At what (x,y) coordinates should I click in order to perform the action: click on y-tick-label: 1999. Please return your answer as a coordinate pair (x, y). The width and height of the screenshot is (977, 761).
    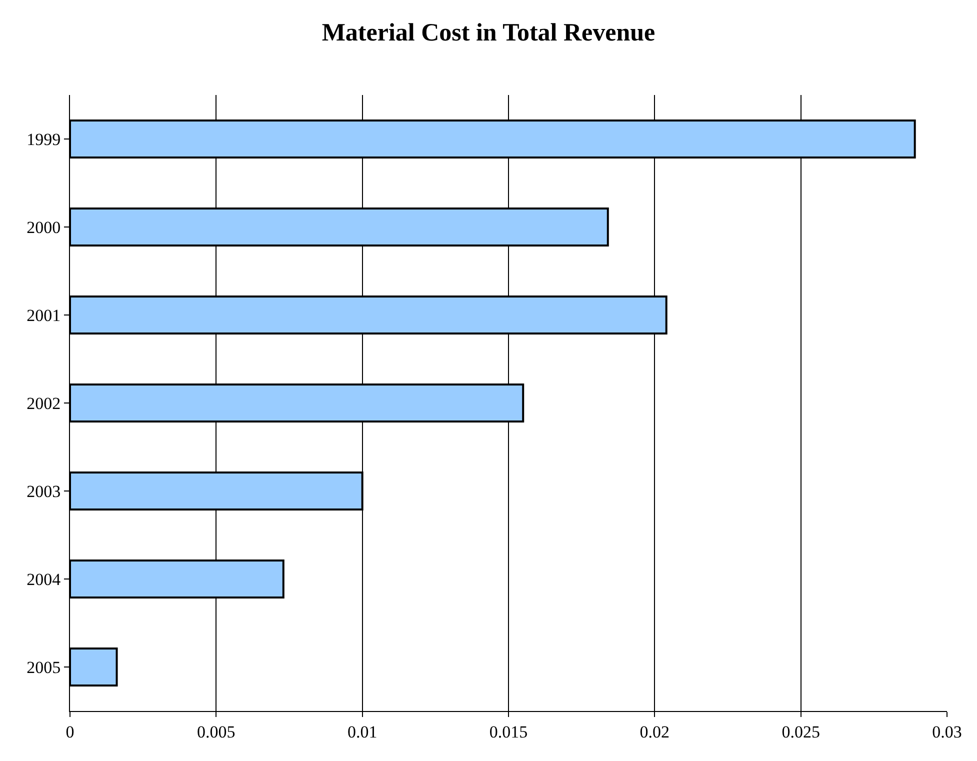
    Looking at the image, I should click on (43, 139).